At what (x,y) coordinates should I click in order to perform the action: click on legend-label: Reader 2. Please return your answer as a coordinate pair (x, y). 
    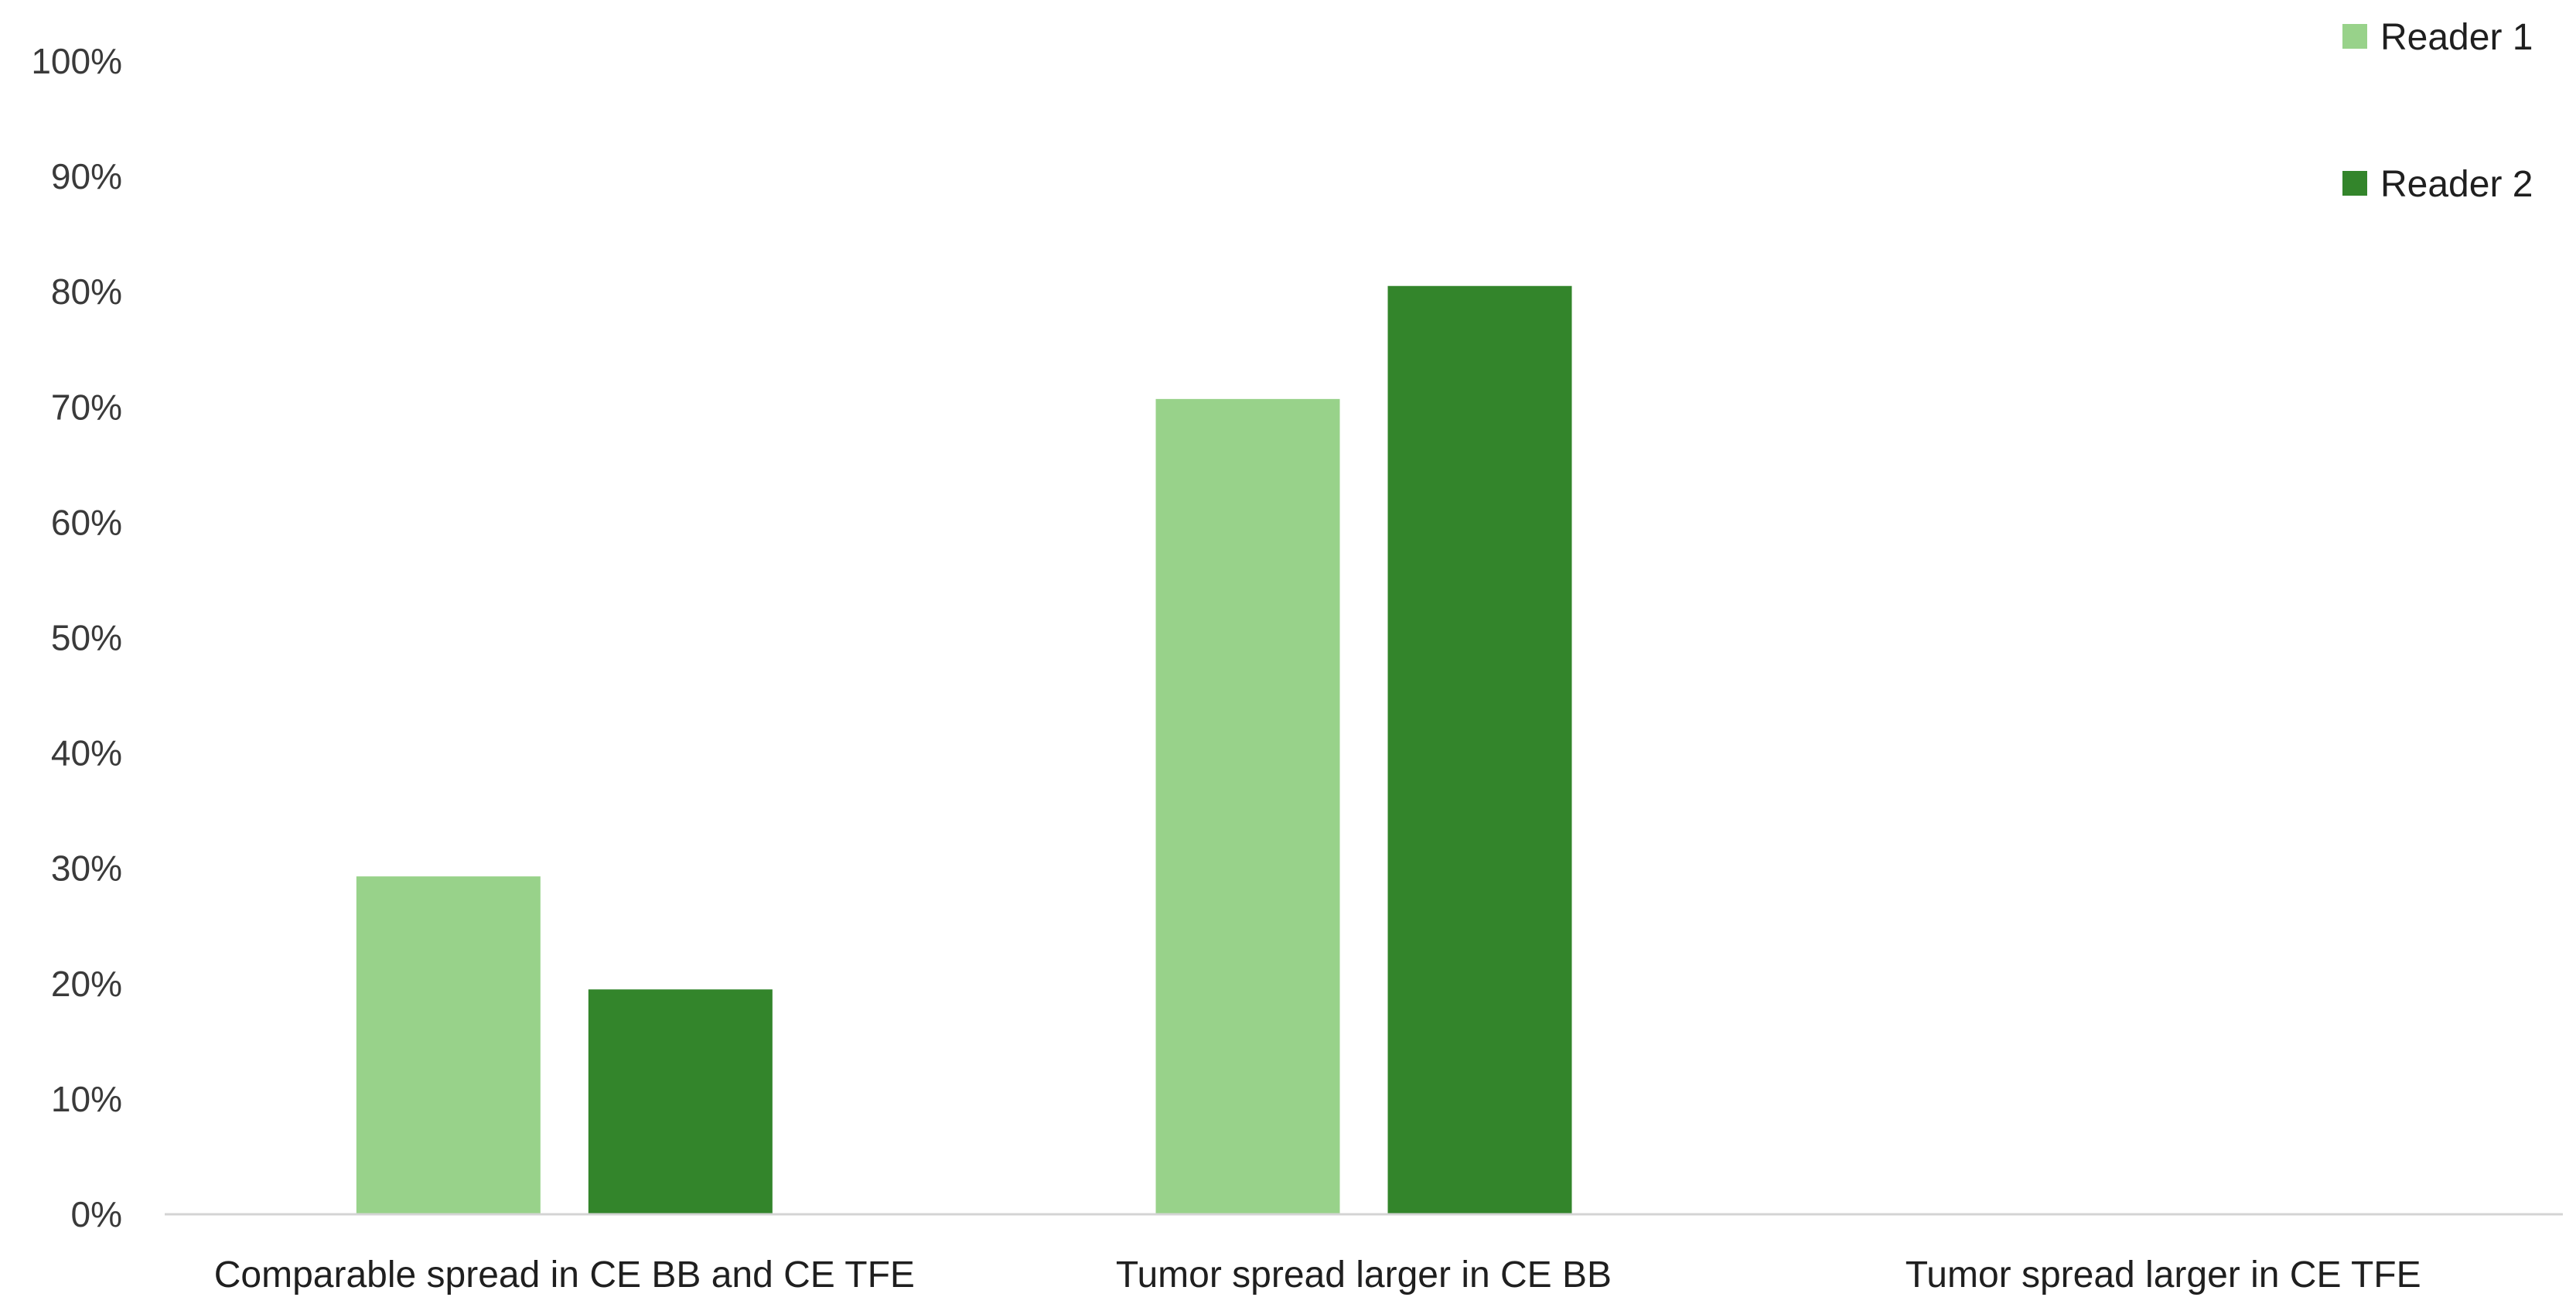
    Looking at the image, I should click on (2456, 184).